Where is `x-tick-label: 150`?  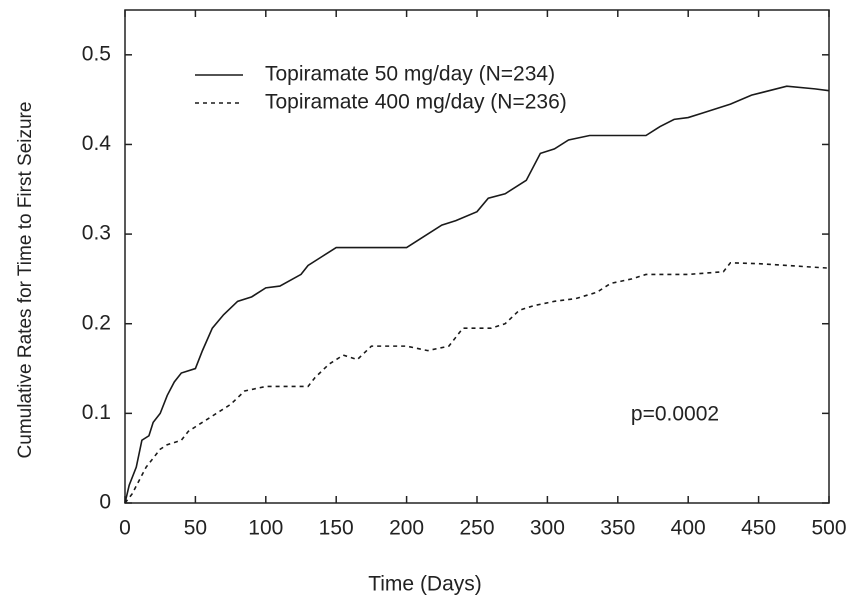 x-tick-label: 150 is located at coordinates (336, 528).